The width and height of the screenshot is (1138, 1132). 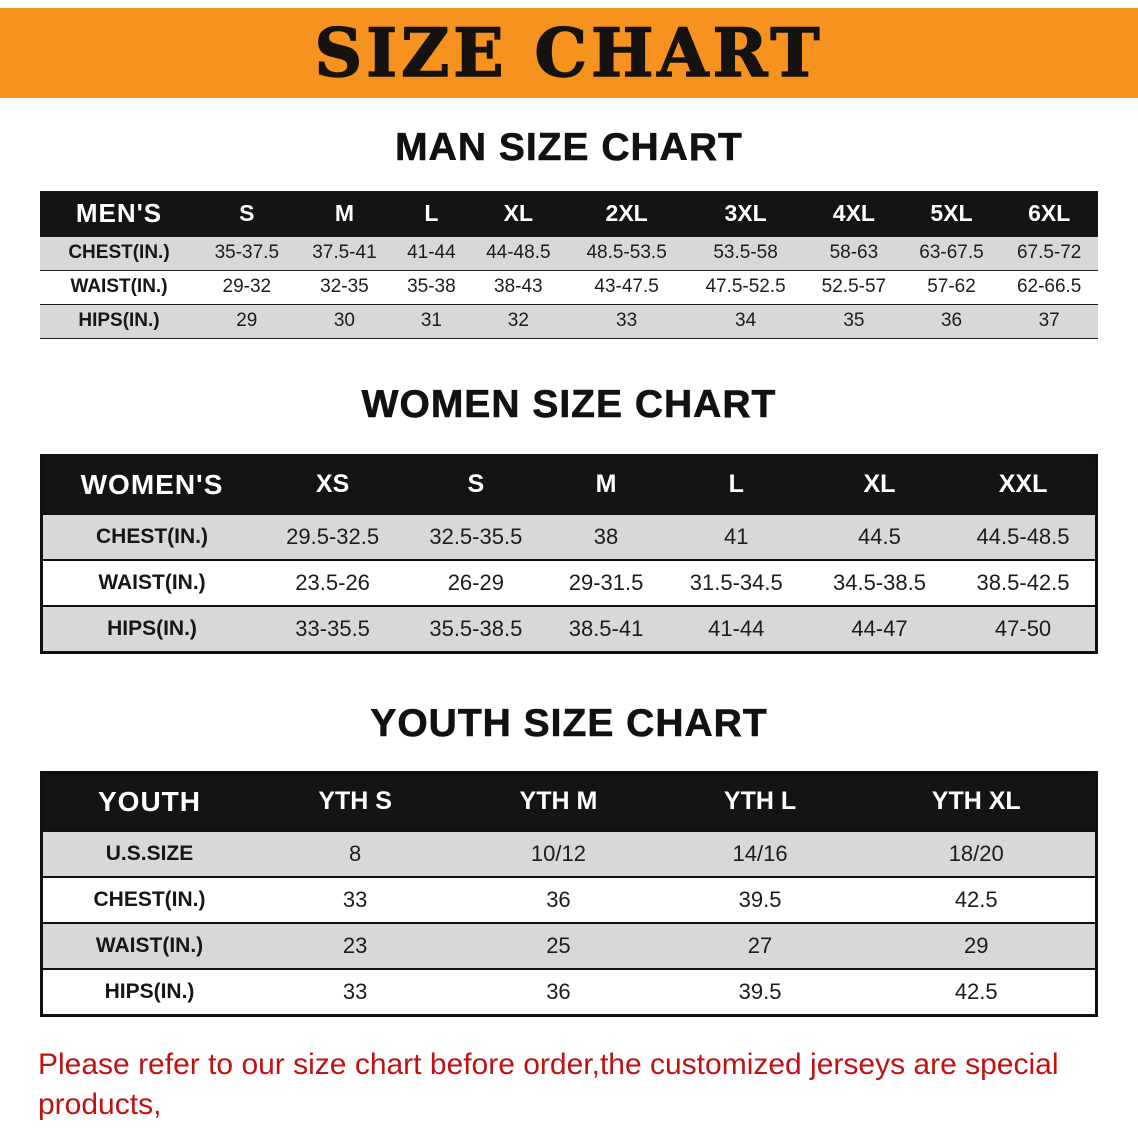 What do you see at coordinates (760, 801) in the screenshot?
I see `size-header-cell: YTH L` at bounding box center [760, 801].